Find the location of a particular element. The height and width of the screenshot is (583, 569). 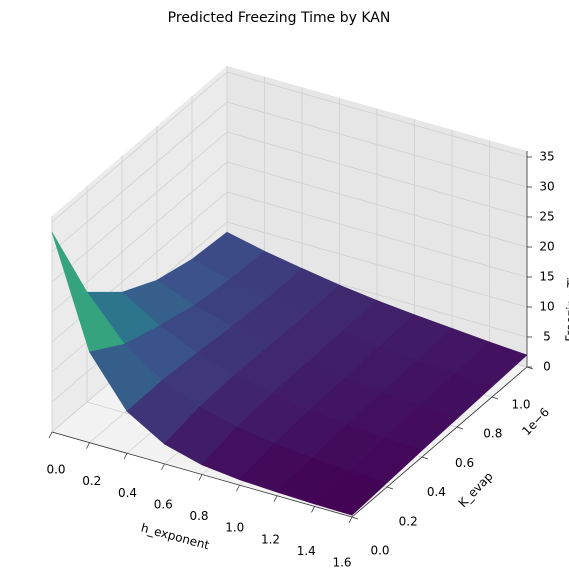

z-tick-label: 5 is located at coordinates (547, 337).